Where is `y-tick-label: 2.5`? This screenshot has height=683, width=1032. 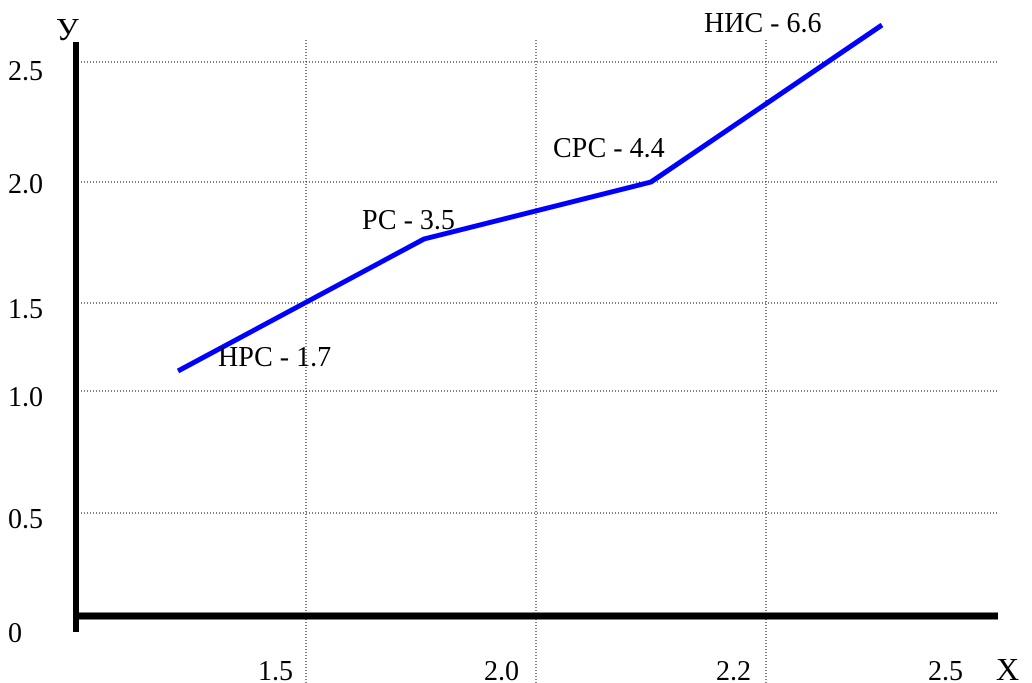 y-tick-label: 2.5 is located at coordinates (25, 71).